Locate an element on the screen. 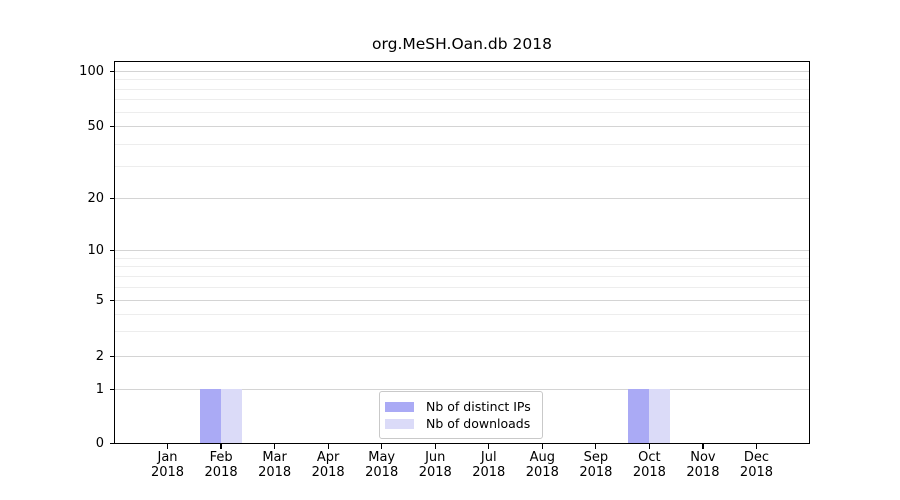  y-axis-tick-label: 5 is located at coordinates (99, 300).